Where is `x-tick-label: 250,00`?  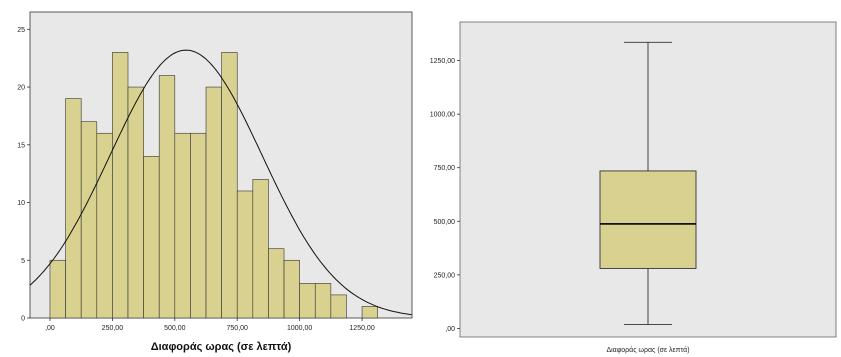 x-tick-label: 250,00 is located at coordinates (113, 328).